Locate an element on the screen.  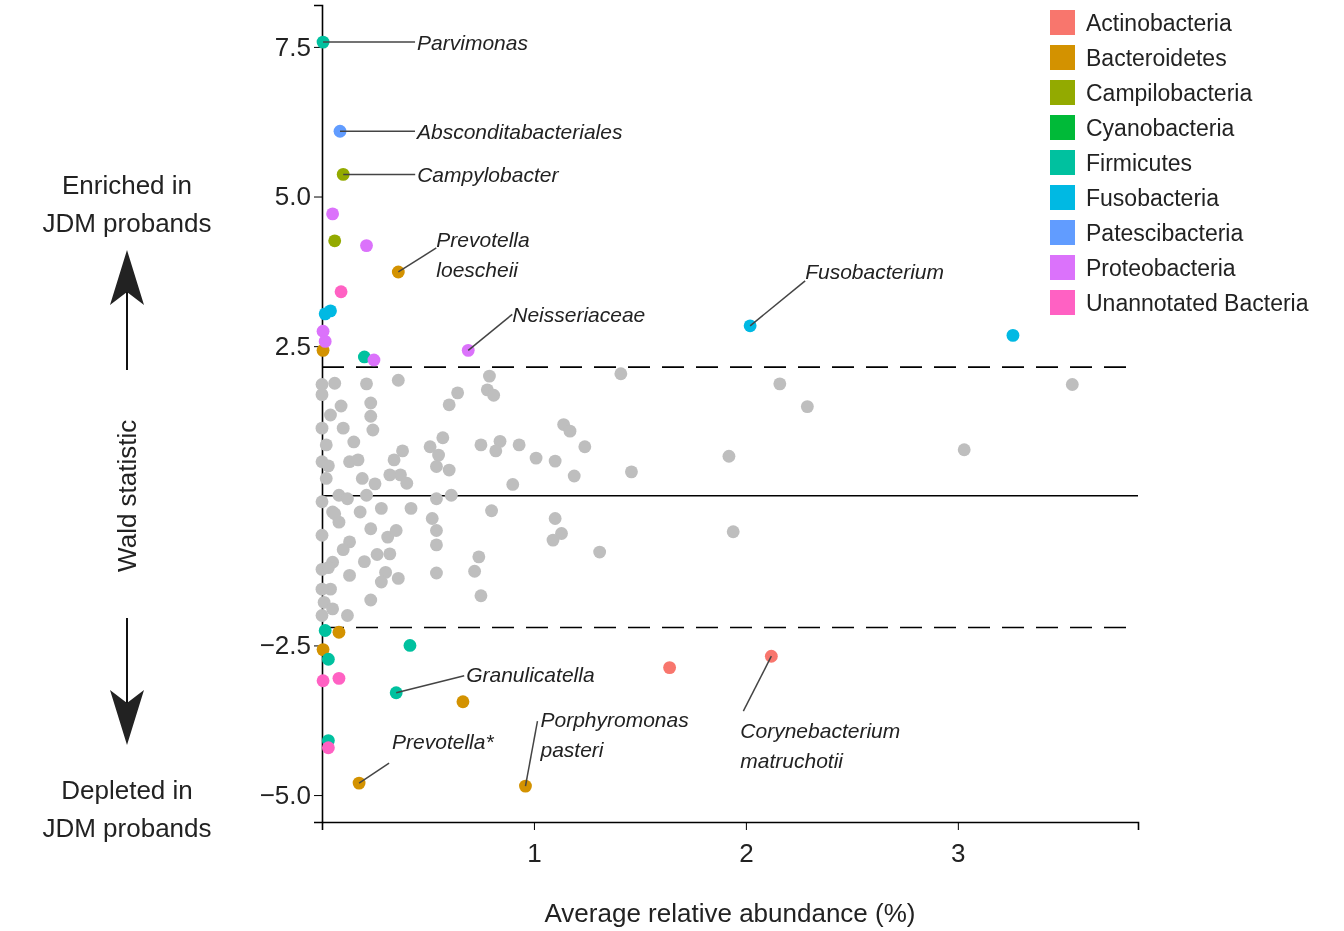
annotation: Corynebacterium matruchotii is located at coordinates (820, 745).